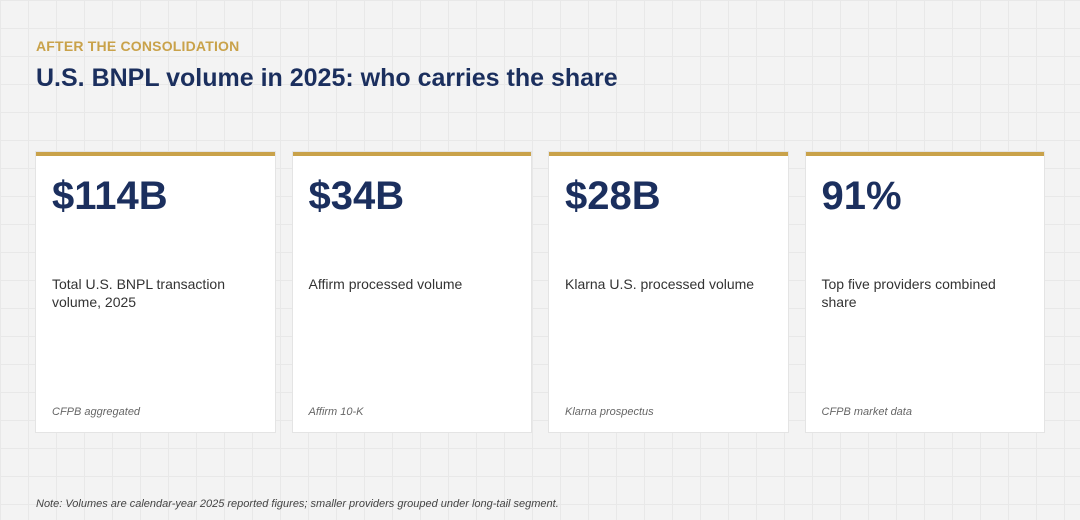 The height and width of the screenshot is (520, 1080). What do you see at coordinates (336, 412) in the screenshot?
I see `stat-source: Affirm 10-K` at bounding box center [336, 412].